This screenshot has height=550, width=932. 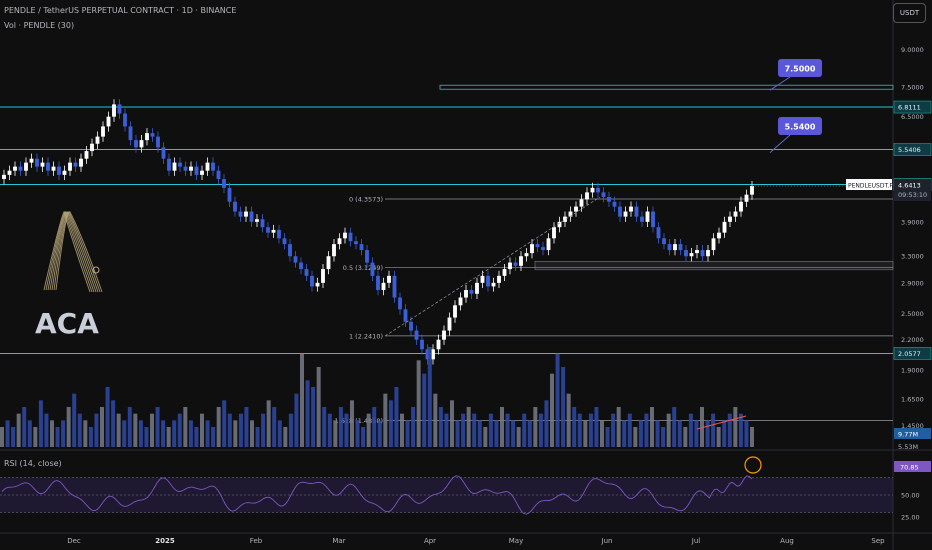 What do you see at coordinates (714, 265) in the screenshot?
I see `demand-zone` at bounding box center [714, 265].